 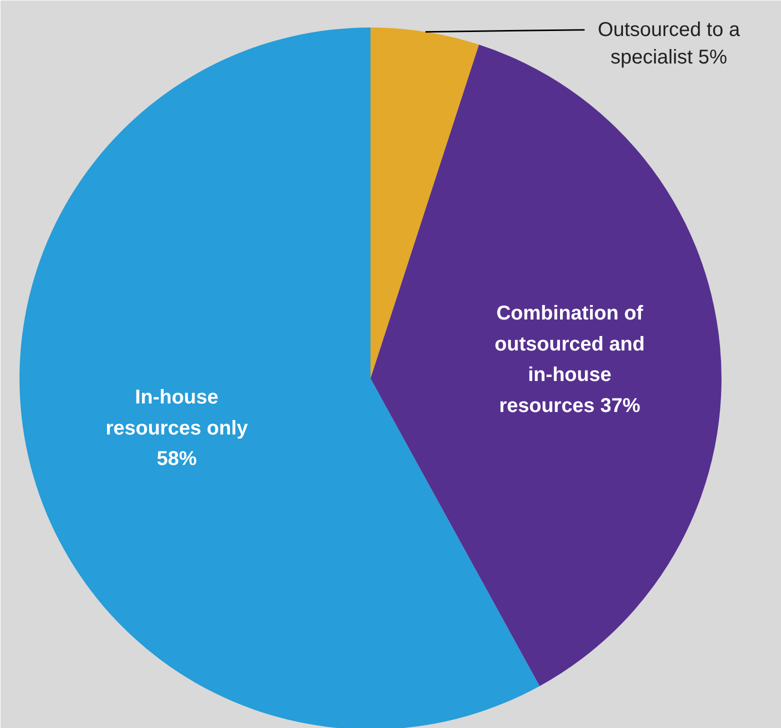 What do you see at coordinates (177, 413) in the screenshot?
I see `slice-label: In-house resources only` at bounding box center [177, 413].